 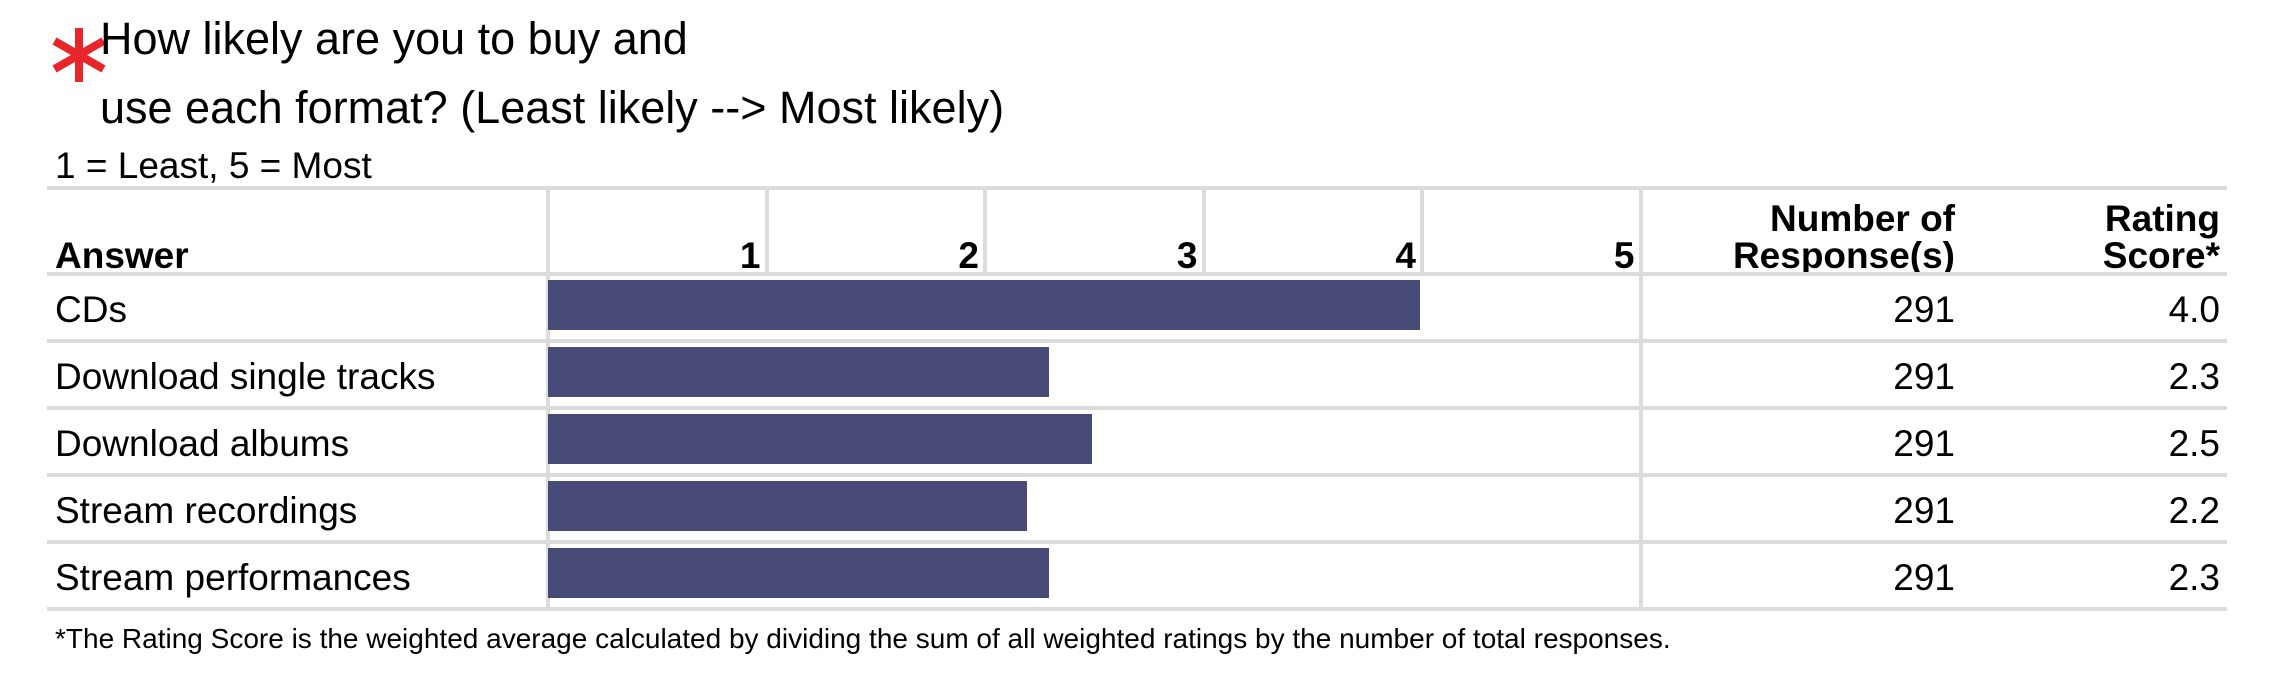 What do you see at coordinates (1624, 255) in the screenshot?
I see `scale-tick-label: 5` at bounding box center [1624, 255].